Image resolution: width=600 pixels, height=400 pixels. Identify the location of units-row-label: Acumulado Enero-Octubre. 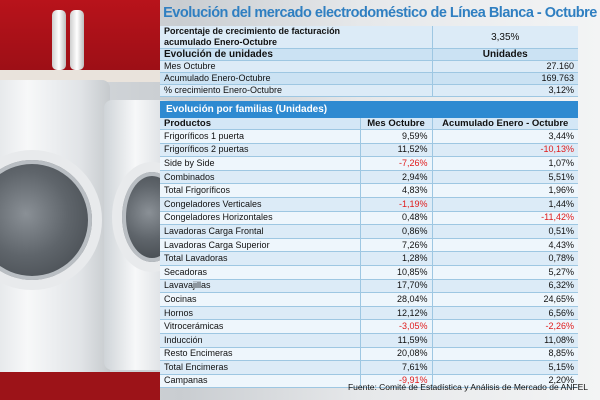
(296, 78).